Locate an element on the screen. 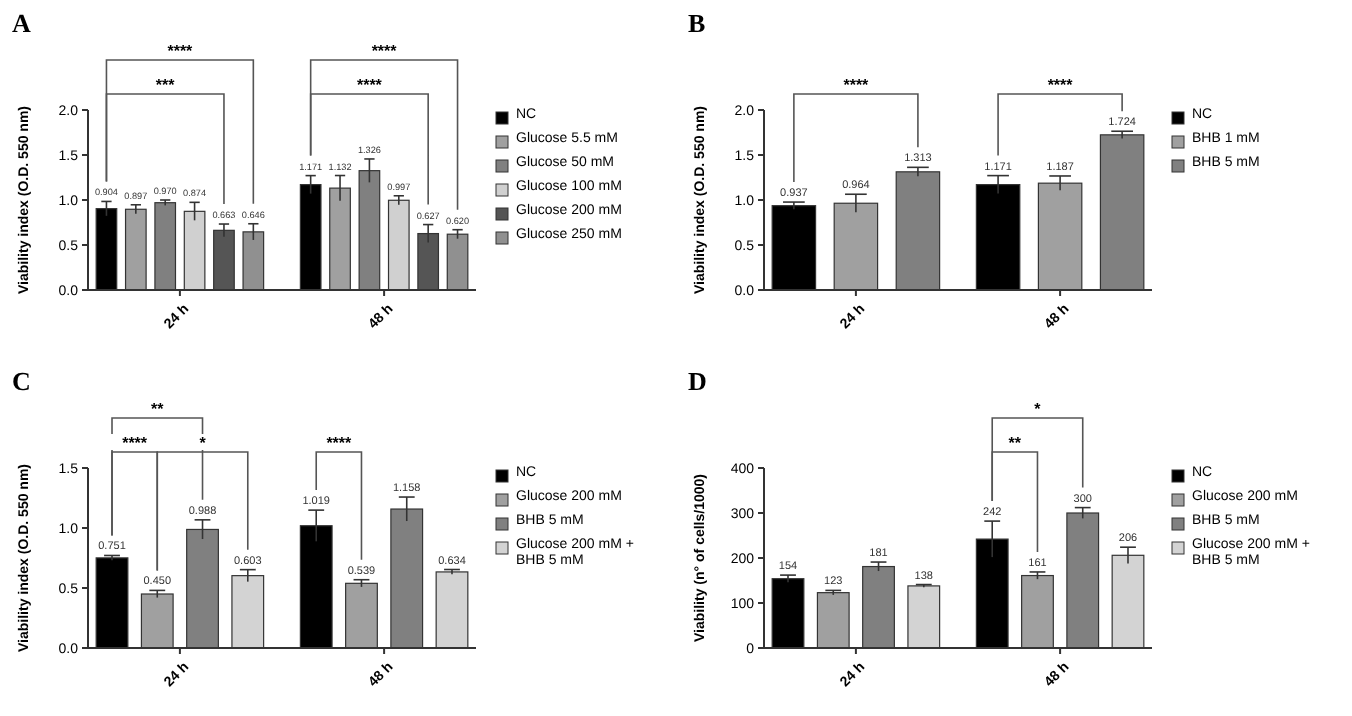 The image size is (1352, 716). chart-title: B is located at coordinates (697, 23).